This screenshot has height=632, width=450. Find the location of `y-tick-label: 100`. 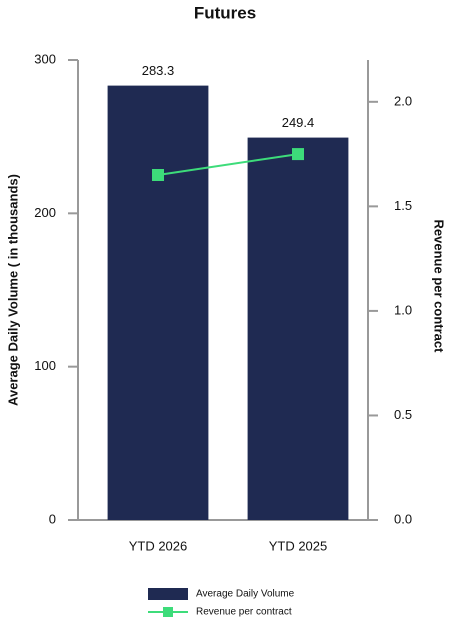

y-tick-label: 100 is located at coordinates (45, 365).